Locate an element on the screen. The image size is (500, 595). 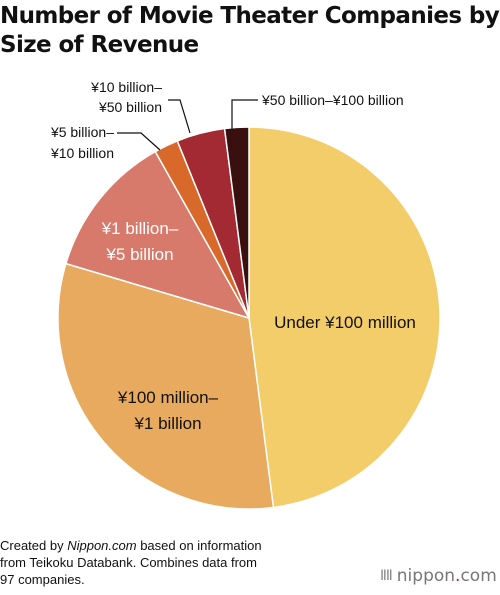
logo-mark-icon: ⅡⅡ is located at coordinates (386, 576).